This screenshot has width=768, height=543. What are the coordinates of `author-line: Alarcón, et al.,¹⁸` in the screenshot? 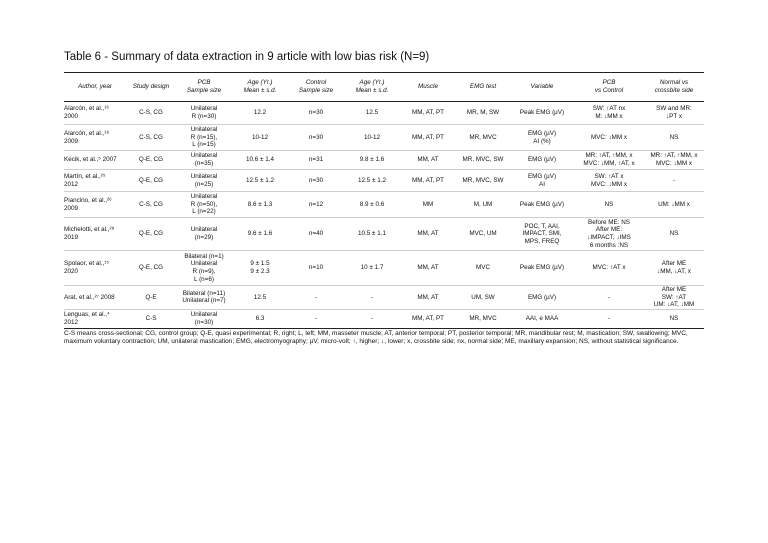 It's located at (87, 133).